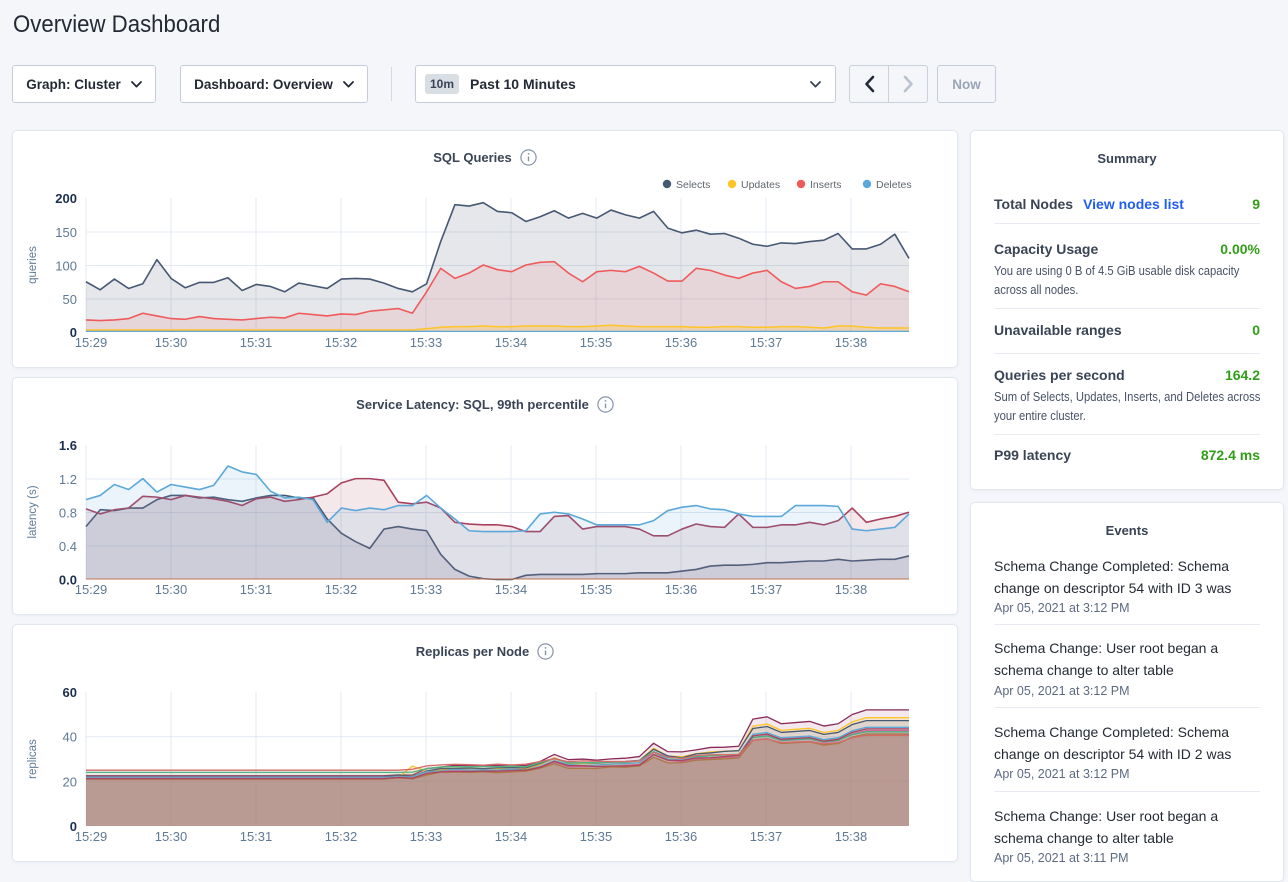  What do you see at coordinates (693, 185) in the screenshot?
I see `svg-text: Selects` at bounding box center [693, 185].